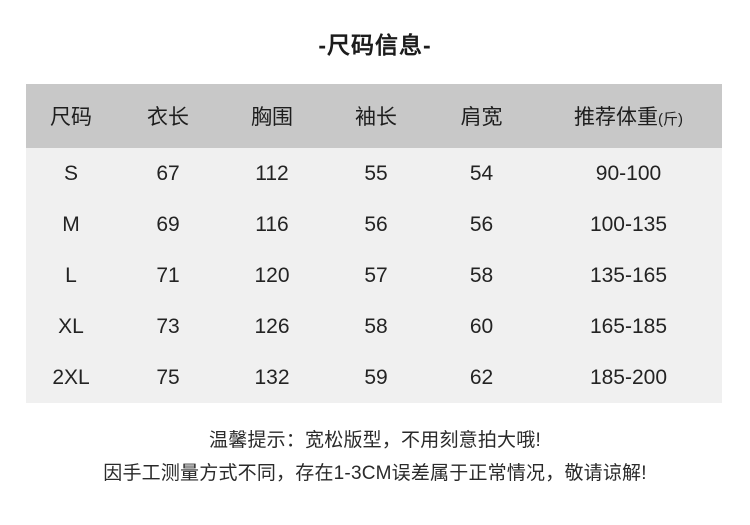 The image size is (750, 525). I want to click on cell-length: 75, so click(168, 377).